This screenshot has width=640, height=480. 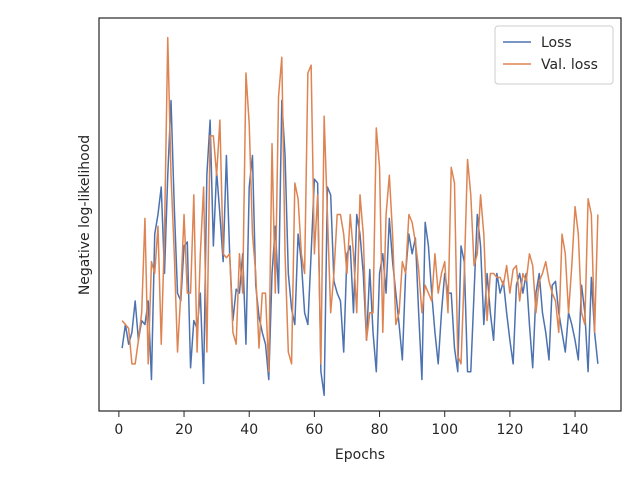 What do you see at coordinates (569, 65) in the screenshot?
I see `legend-label: Val. loss` at bounding box center [569, 65].